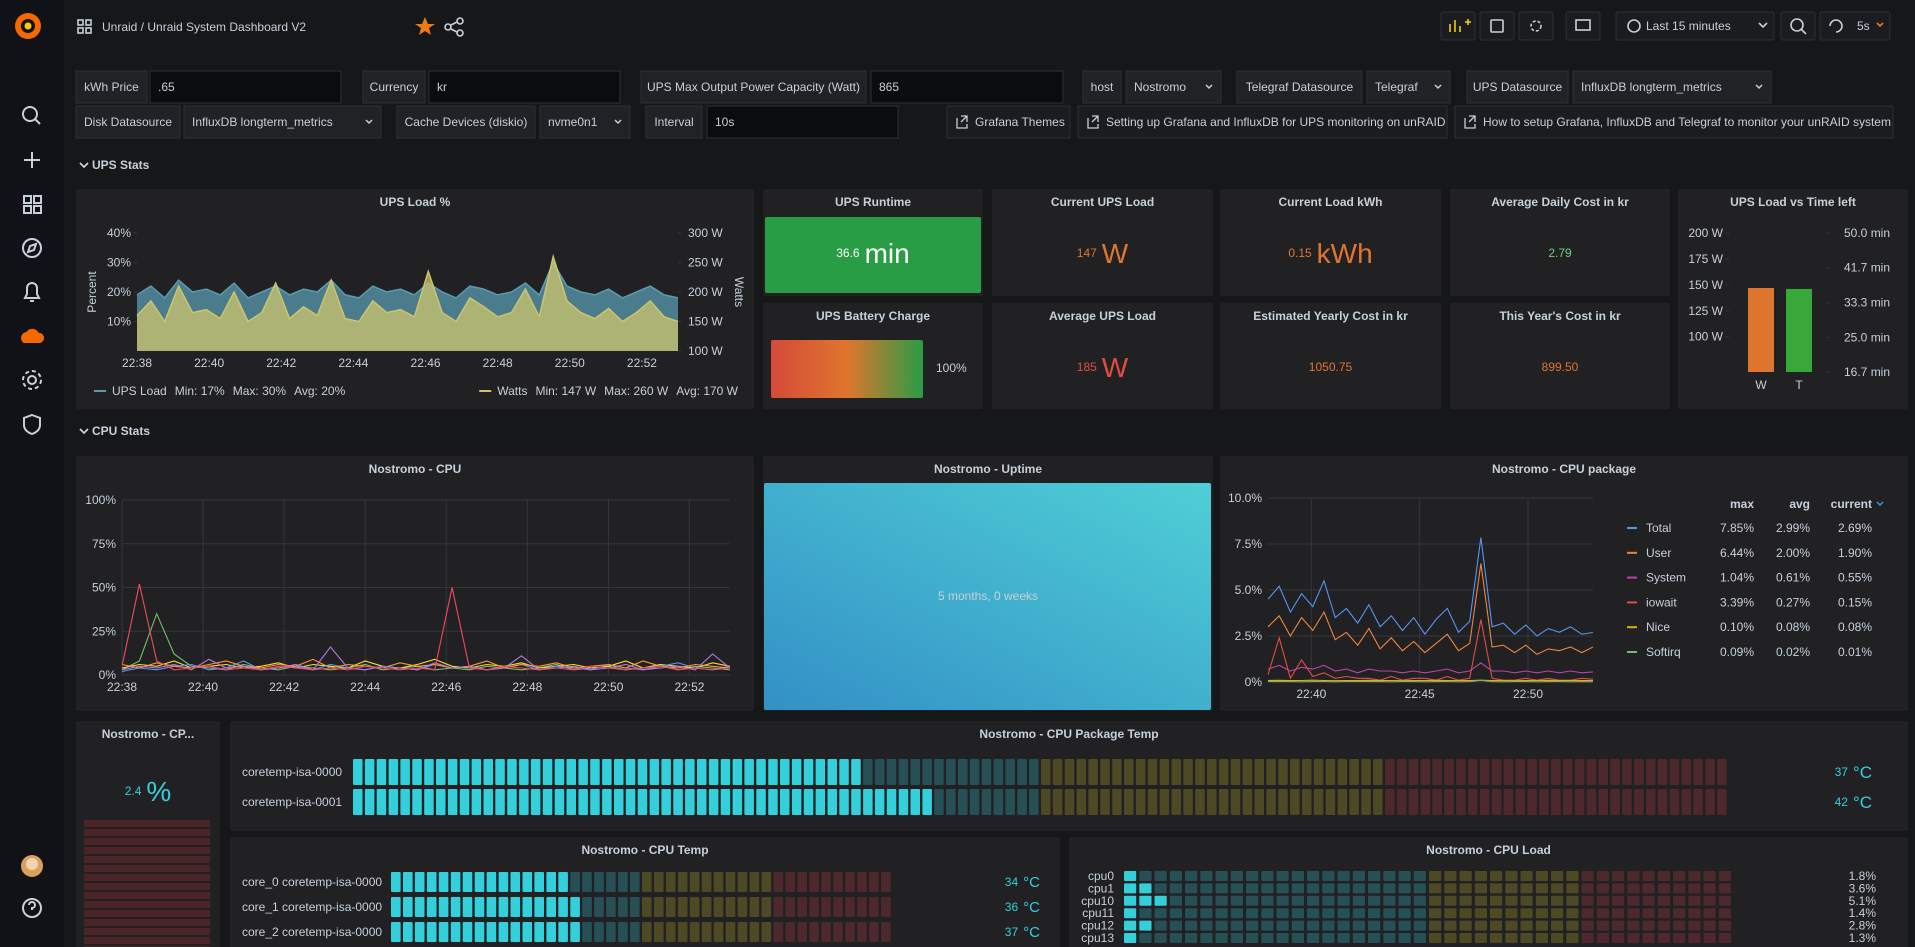 The height and width of the screenshot is (947, 1915). What do you see at coordinates (32, 866) in the screenshot?
I see `user-avatar` at bounding box center [32, 866].